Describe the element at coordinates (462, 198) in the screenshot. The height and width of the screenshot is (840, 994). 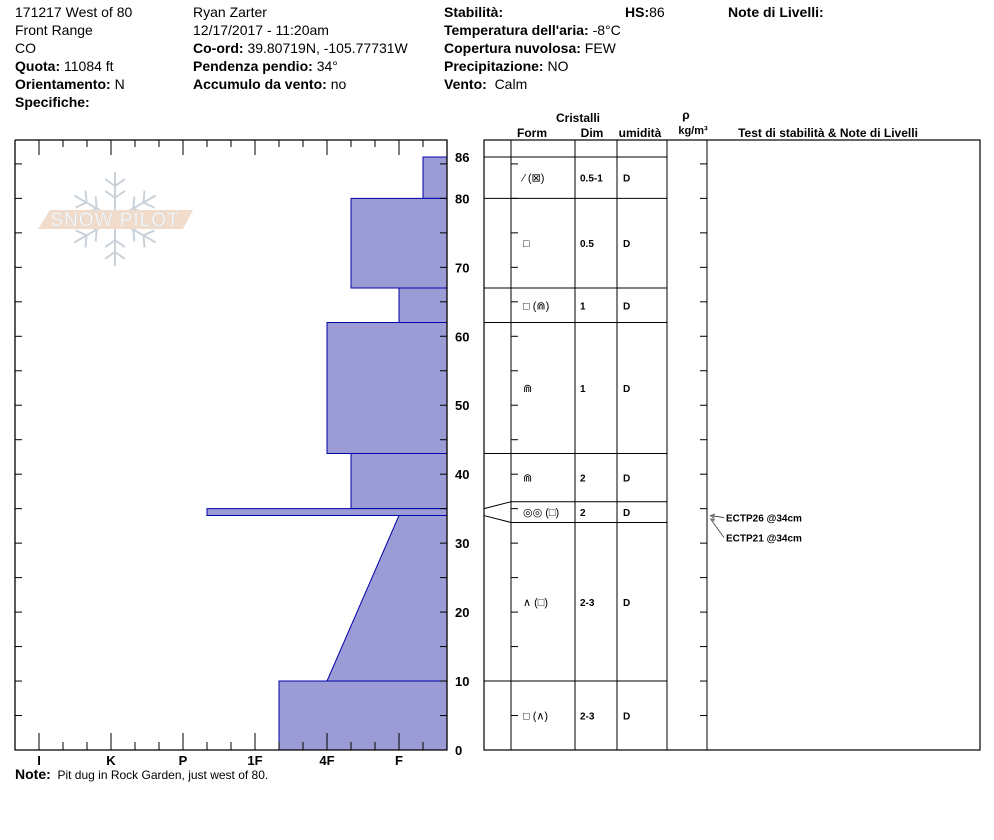
I see `depth-tick-label: 80` at that location.